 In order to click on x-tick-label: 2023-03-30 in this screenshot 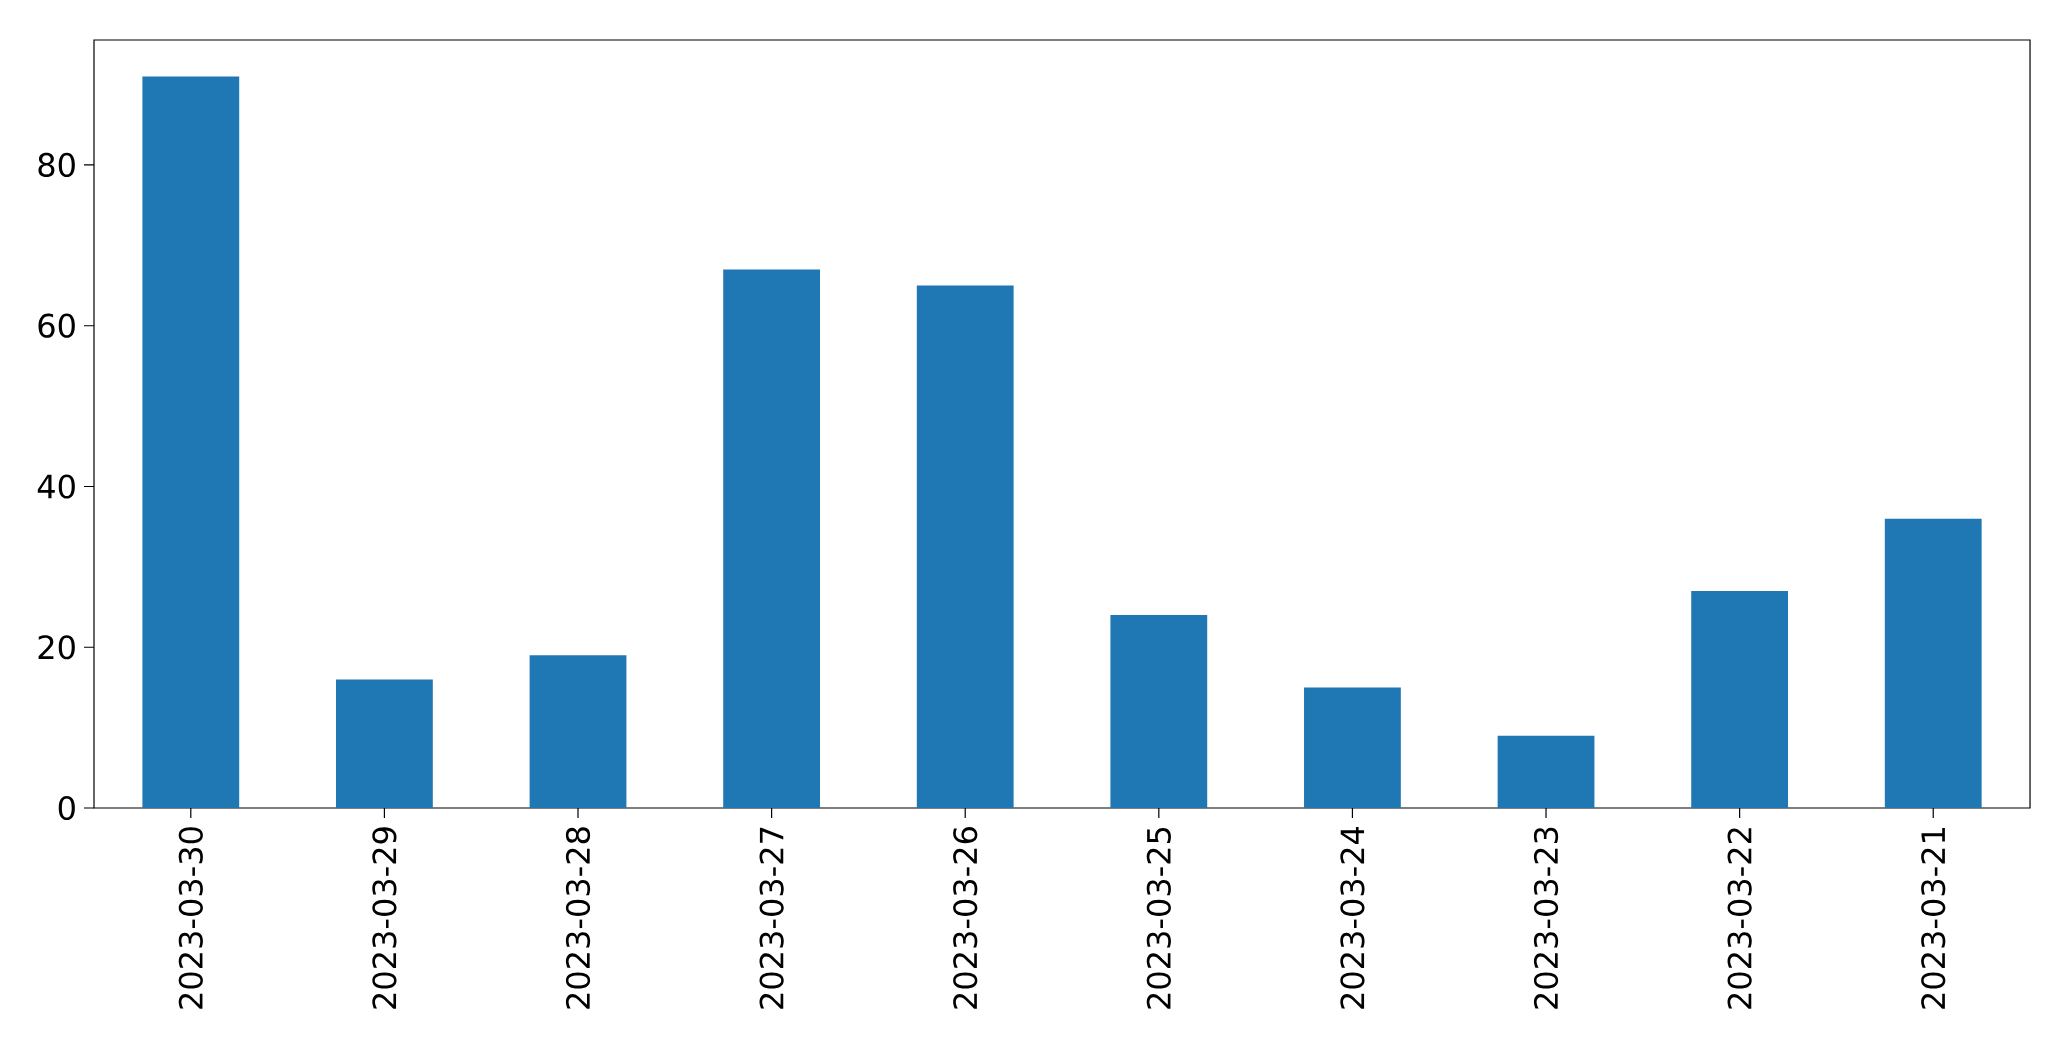, I will do `click(190, 918)`.